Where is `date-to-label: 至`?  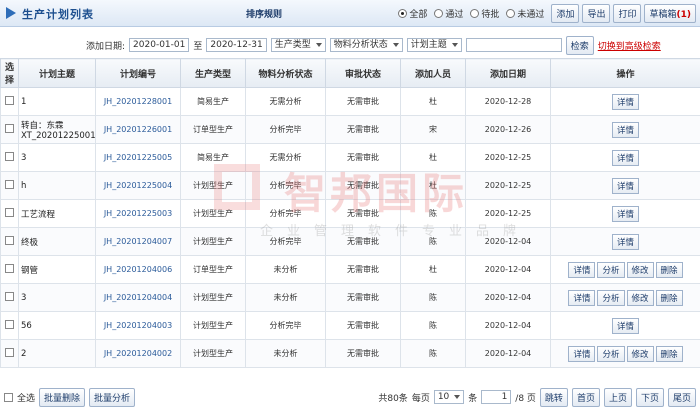
date-to-label: 至 is located at coordinates (198, 46).